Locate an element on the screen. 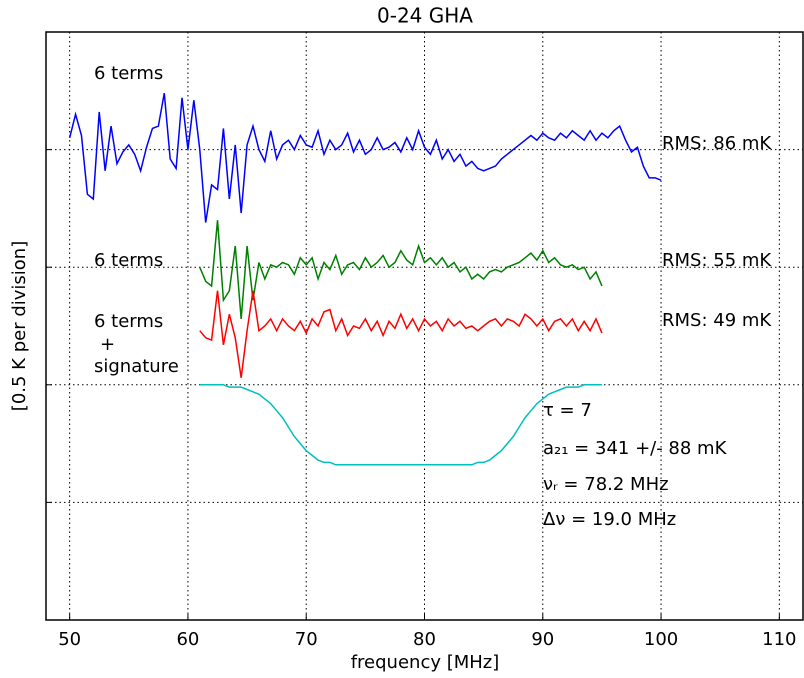 Image resolution: width=804 pixels, height=678 pixels. x-tick-label: 70 is located at coordinates (306, 639).